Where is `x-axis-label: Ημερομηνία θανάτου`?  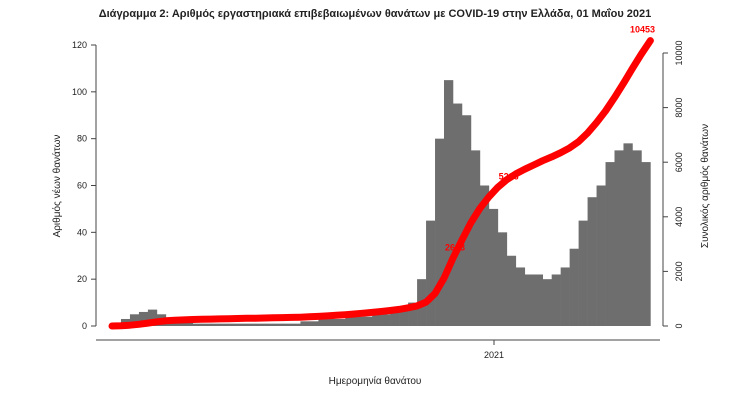 x-axis-label: Ημερομηνία θανάτου is located at coordinates (375, 381).